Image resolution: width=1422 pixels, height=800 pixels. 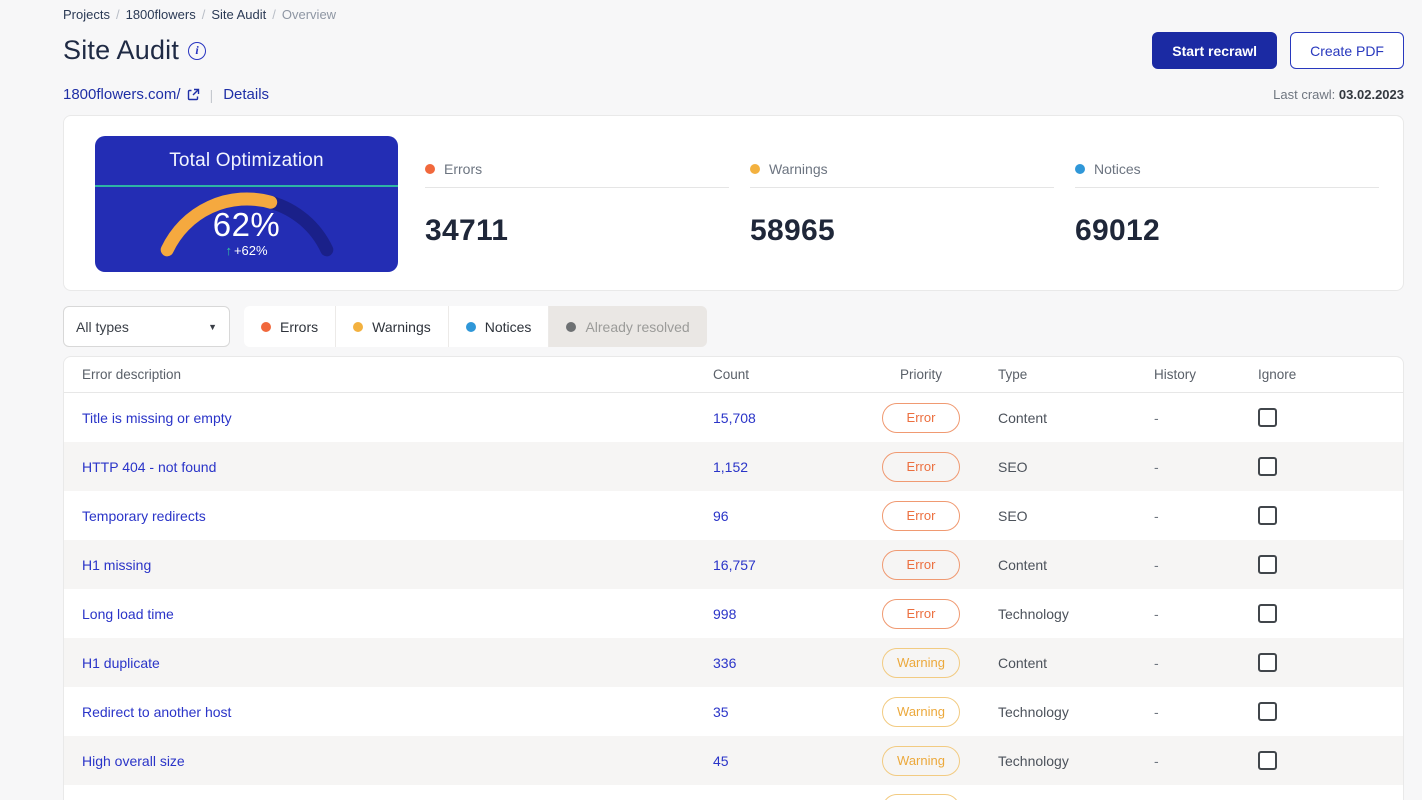 I want to click on error-description-link: Redirect to another host, so click(x=157, y=711).